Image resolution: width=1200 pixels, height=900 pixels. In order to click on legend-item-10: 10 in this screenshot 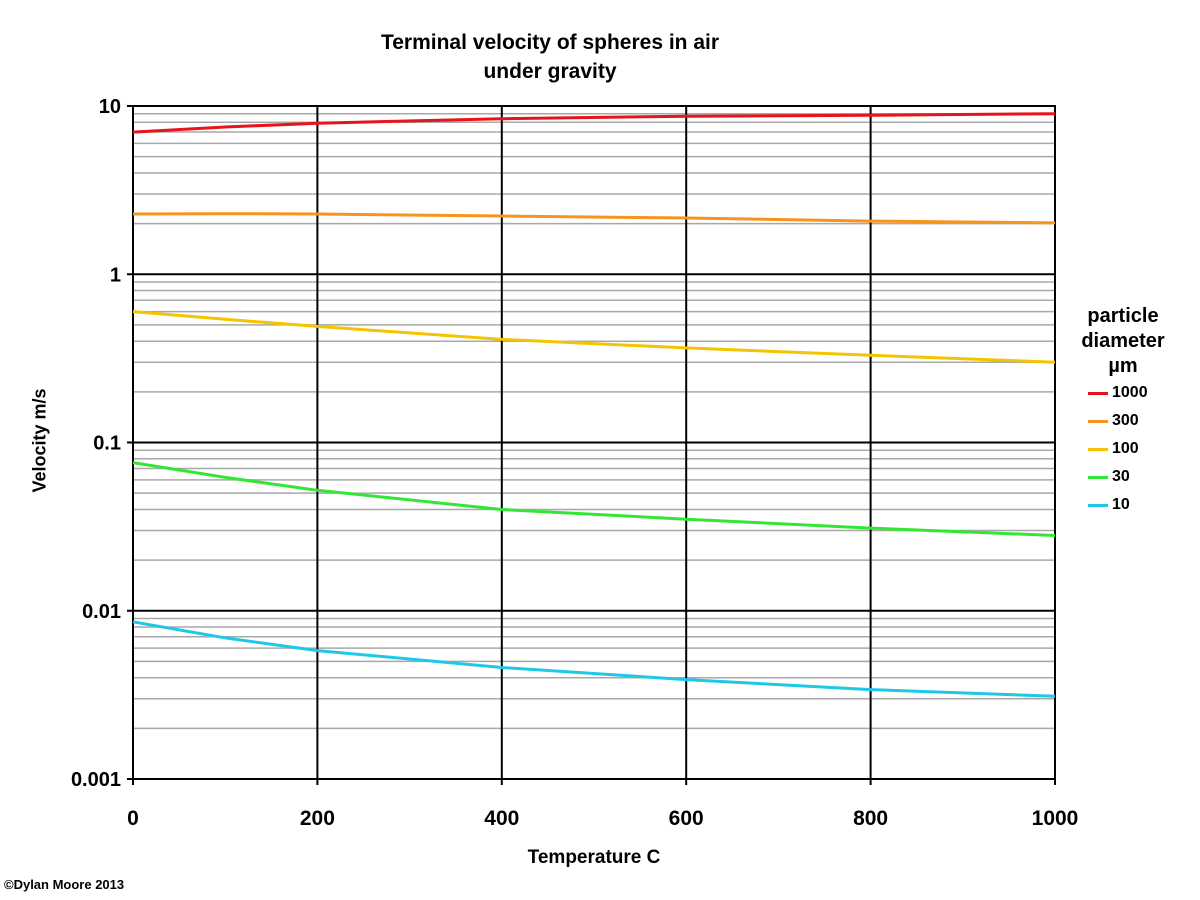, I will do `click(1138, 505)`.